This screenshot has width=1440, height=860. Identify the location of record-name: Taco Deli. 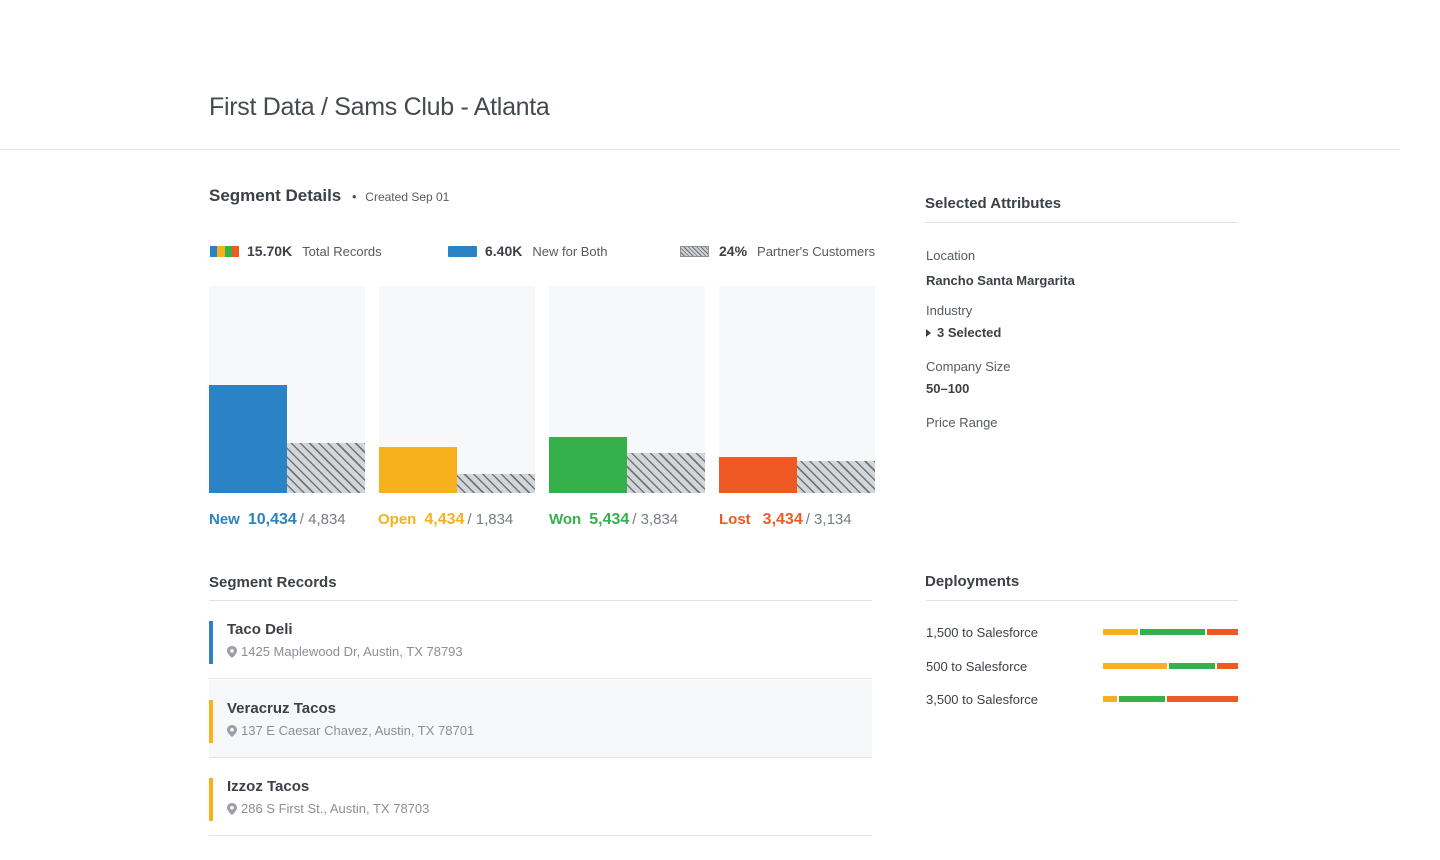
(260, 629).